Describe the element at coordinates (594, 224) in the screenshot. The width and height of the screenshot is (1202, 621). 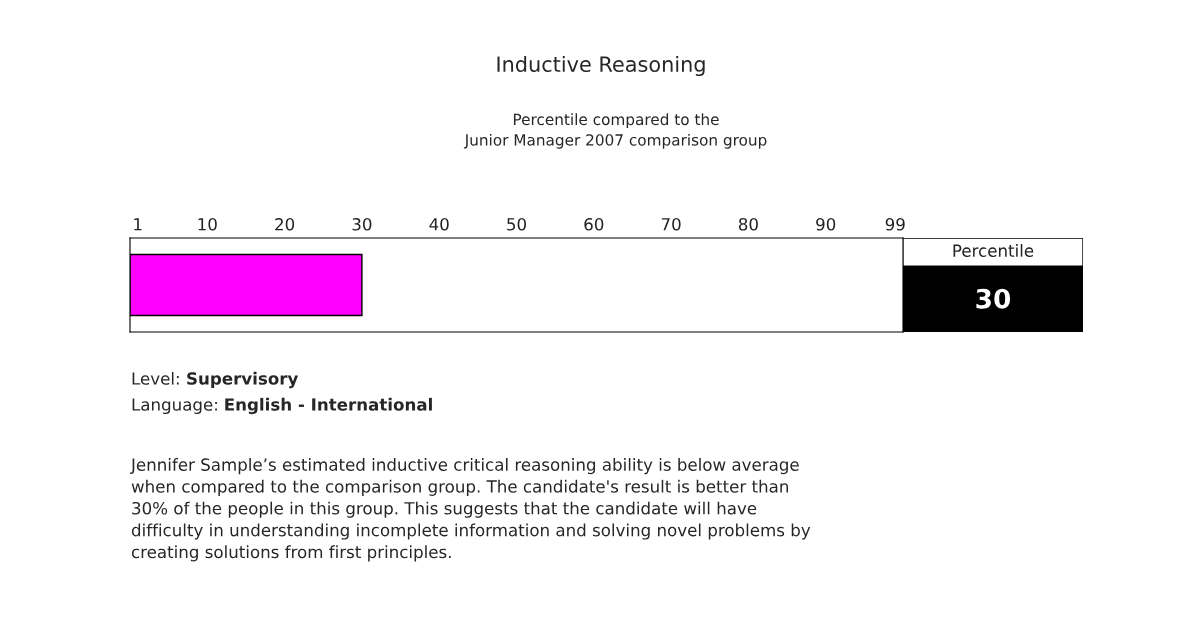
I see `x-tick-label: 60` at that location.